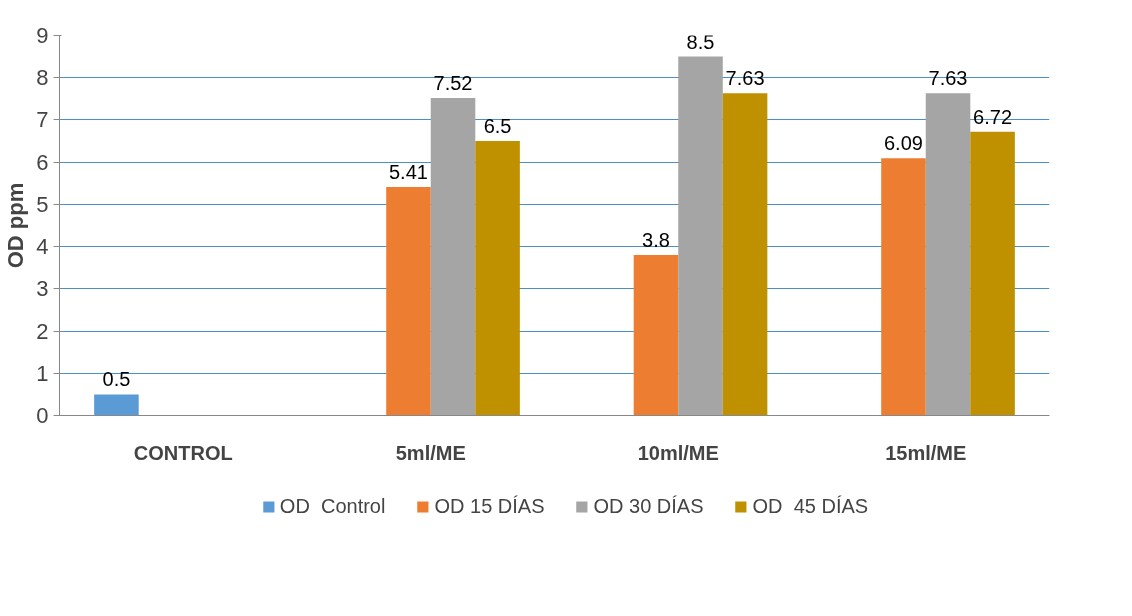 The image size is (1132, 616). Describe the element at coordinates (42, 373) in the screenshot. I see `y-tick-label: 1` at that location.